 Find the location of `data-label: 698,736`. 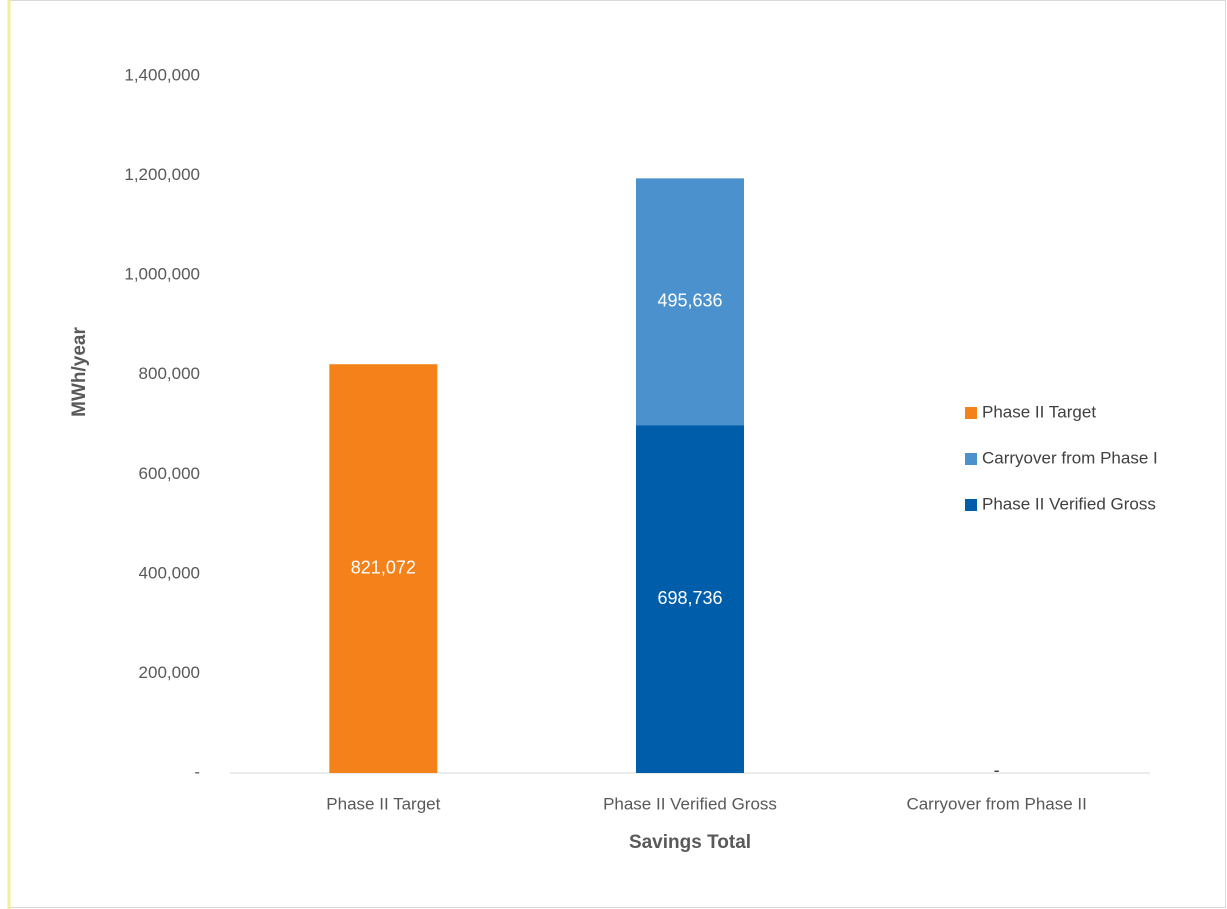

data-label: 698,736 is located at coordinates (689, 598).